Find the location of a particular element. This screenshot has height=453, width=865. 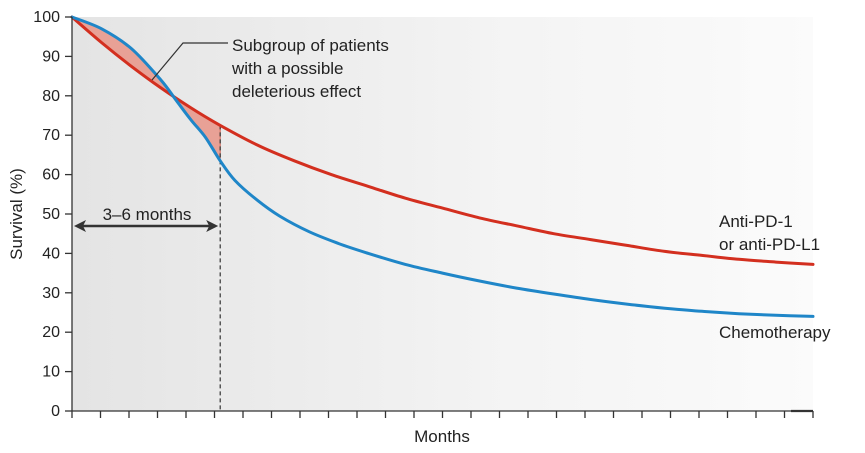

span-arrowhead-right is located at coordinates (212, 226).